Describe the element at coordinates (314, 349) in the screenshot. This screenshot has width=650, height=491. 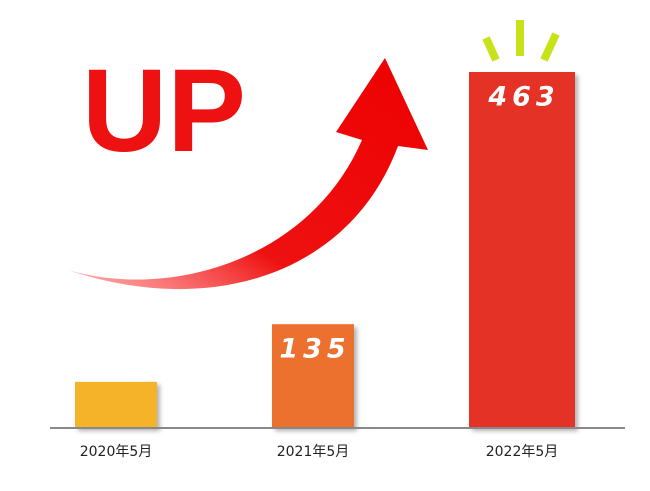
I see `value-label: 135` at that location.